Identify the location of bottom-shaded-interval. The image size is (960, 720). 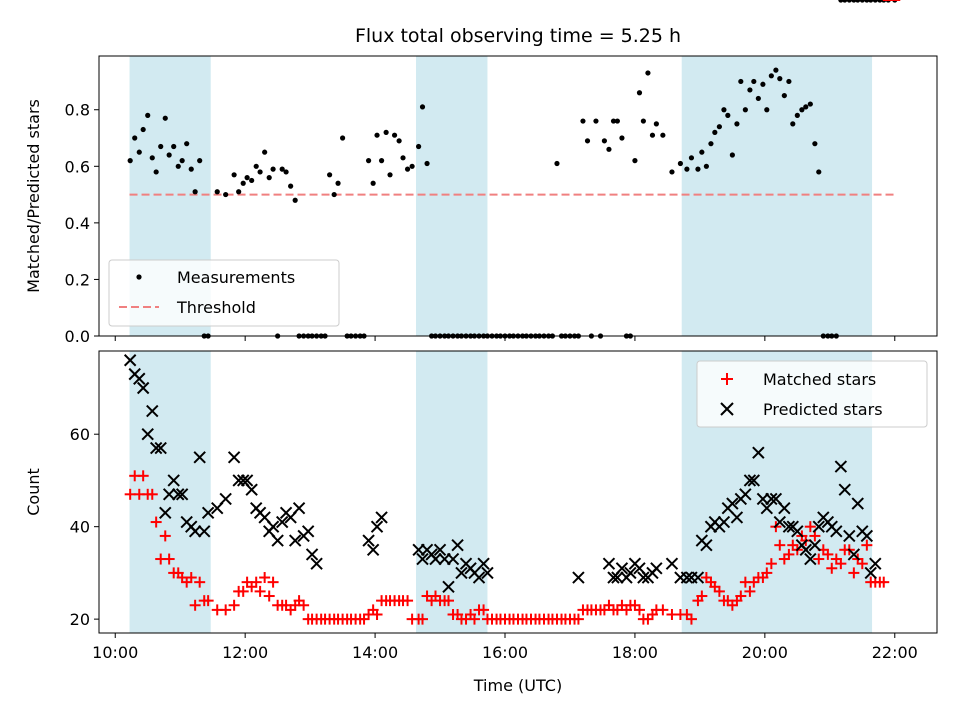
(452, 492).